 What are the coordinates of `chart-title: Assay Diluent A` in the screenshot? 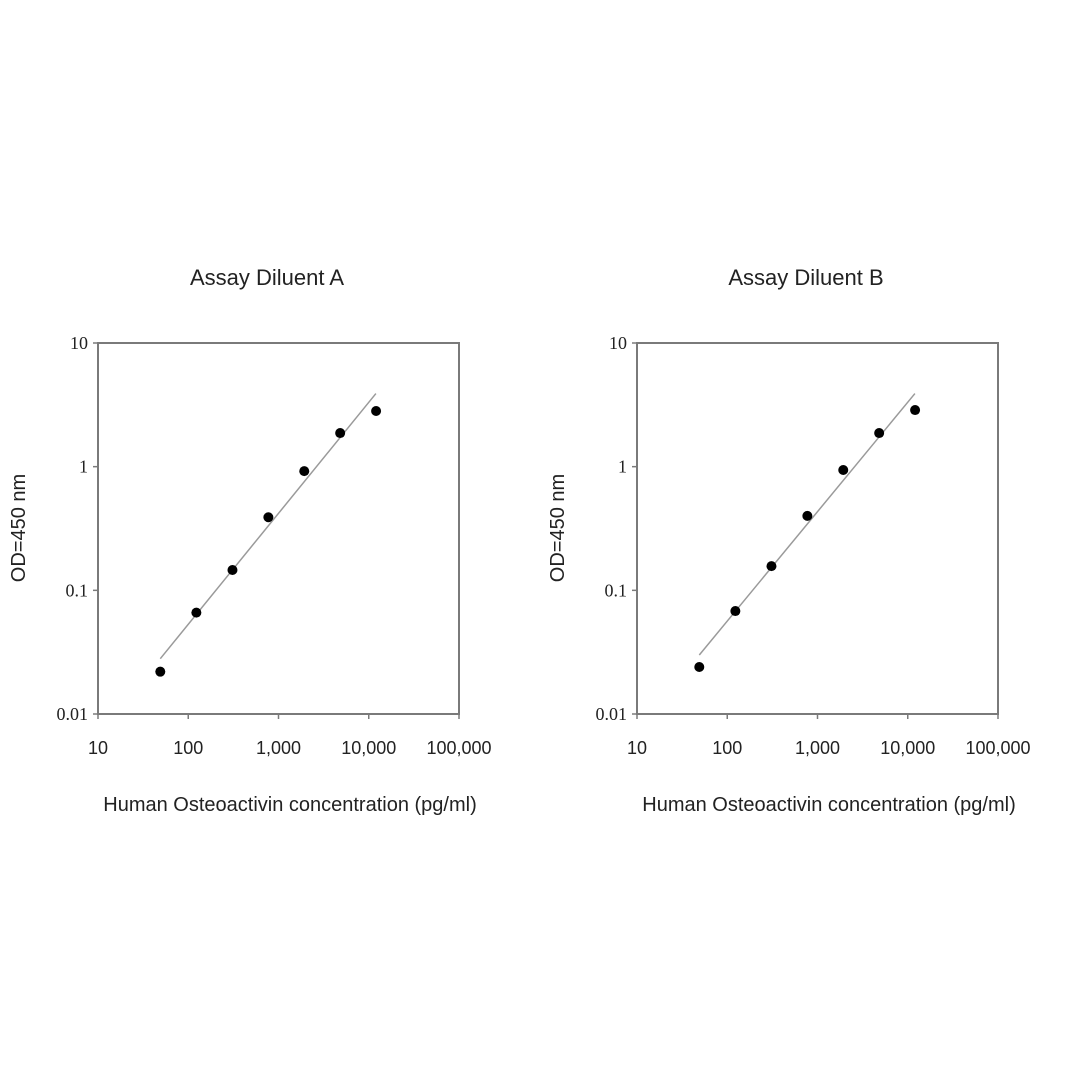 It's located at (267, 277).